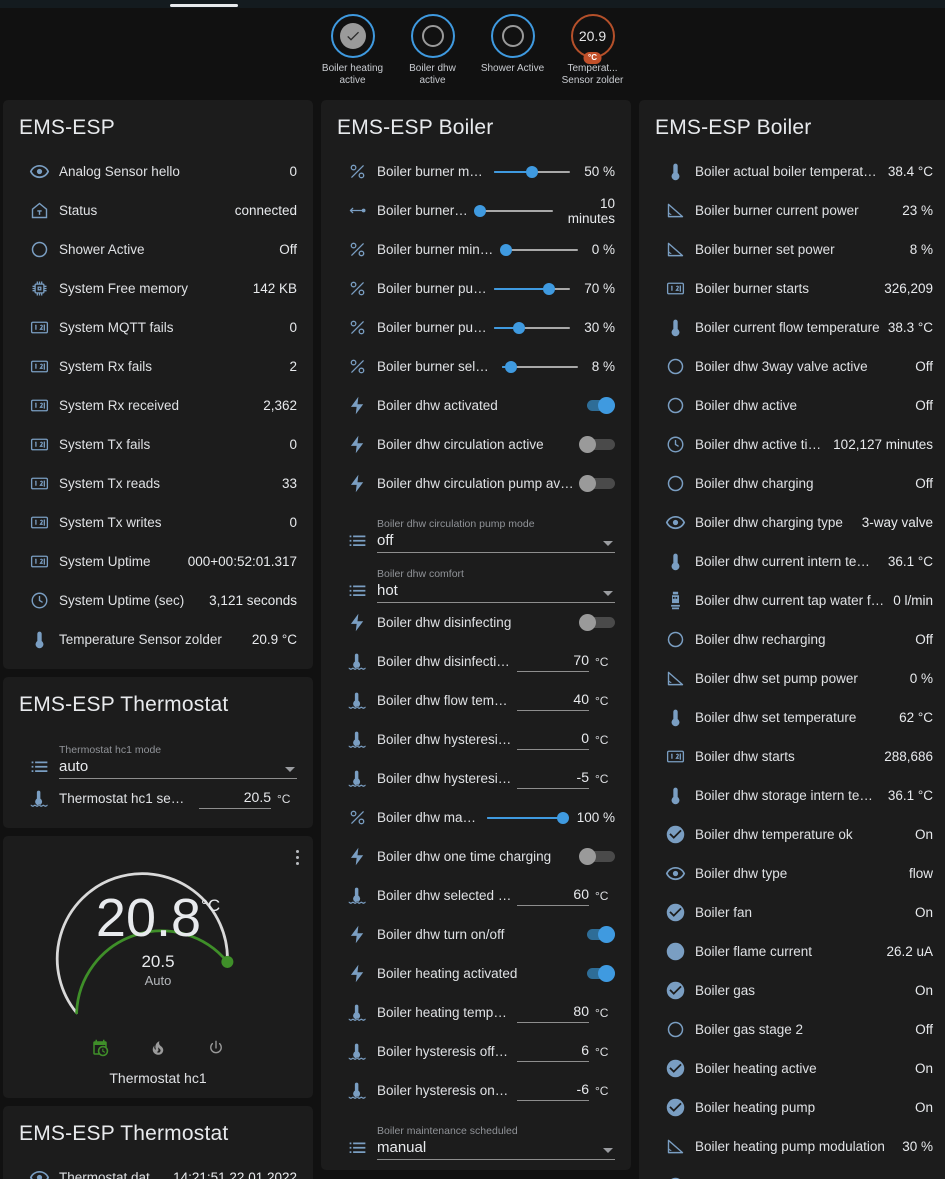  Describe the element at coordinates (794, 366) in the screenshot. I see `table-row: Boiler dhw 3way valve active Off` at that location.